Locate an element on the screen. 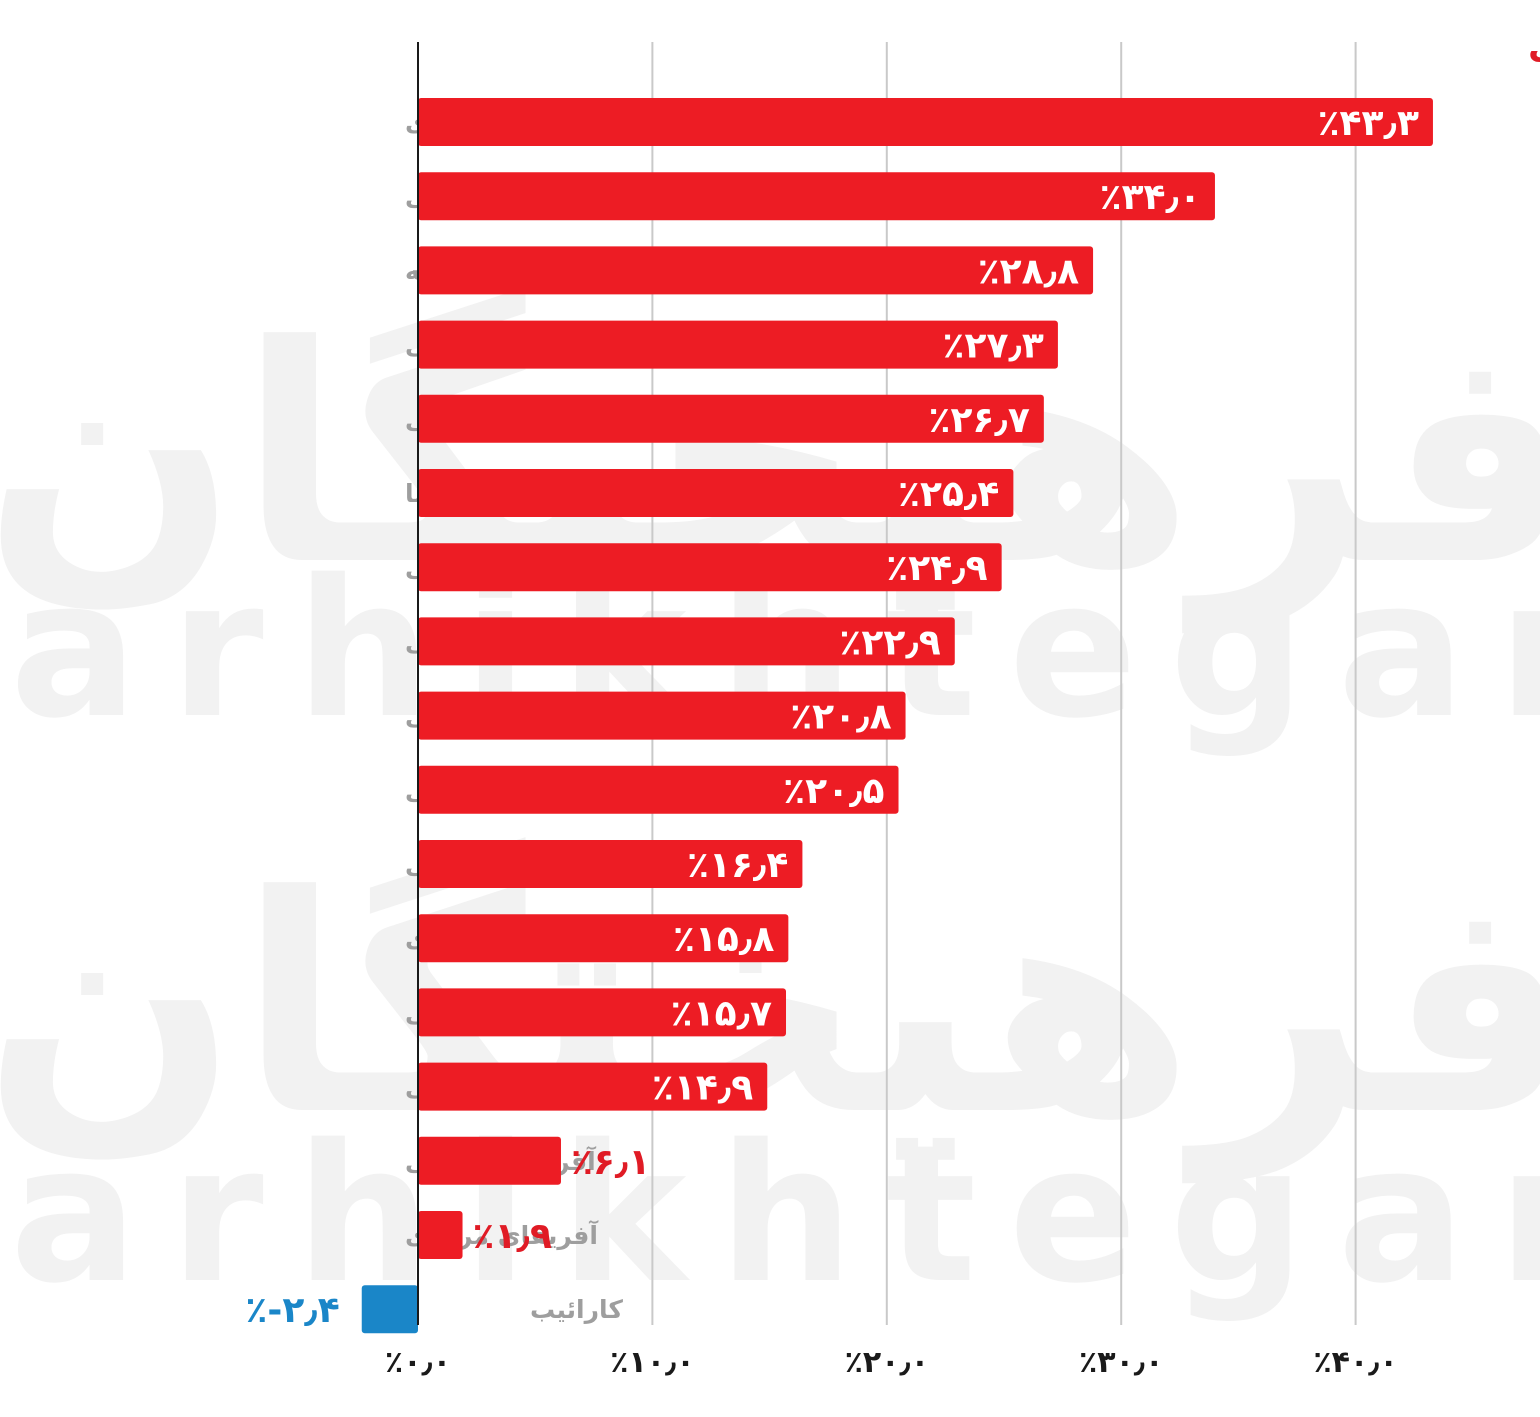 This screenshot has width=1540, height=1417. value-label: ٪۳۴٫۰ is located at coordinates (1150, 197).